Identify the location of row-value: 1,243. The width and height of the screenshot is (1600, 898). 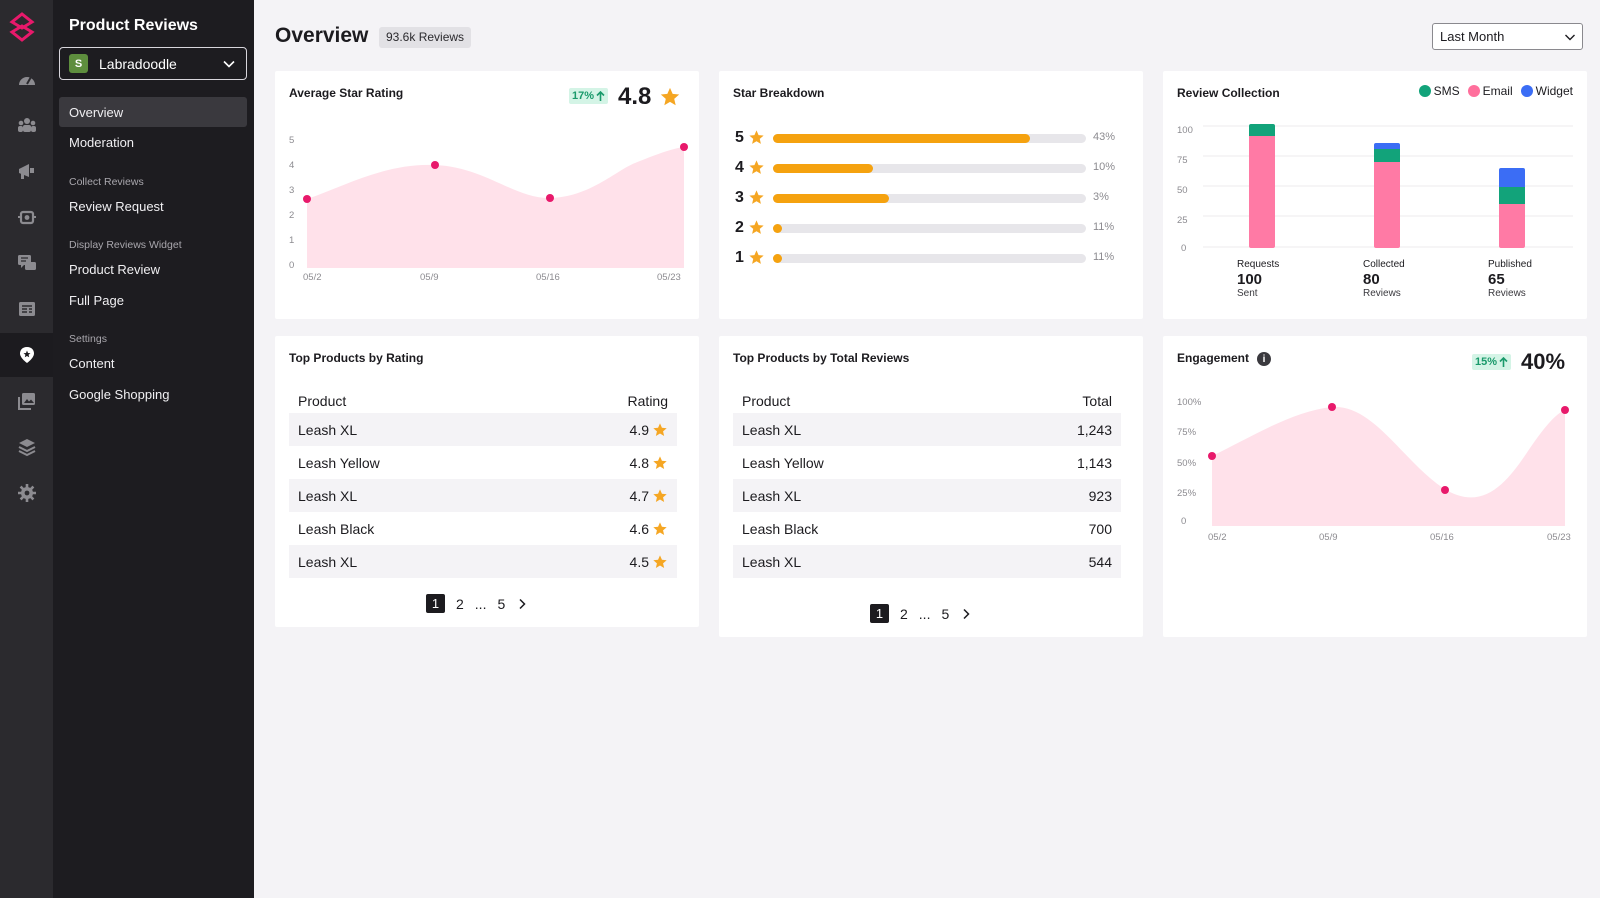
(1094, 429).